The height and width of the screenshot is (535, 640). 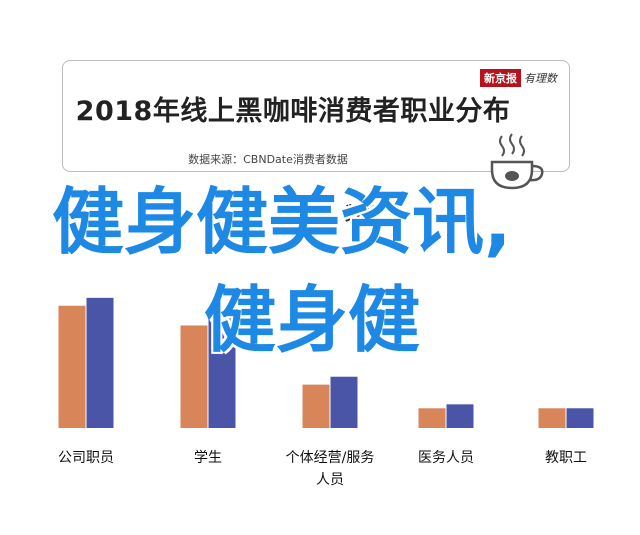 What do you see at coordinates (330, 480) in the screenshot?
I see `category-label: 人员` at bounding box center [330, 480].